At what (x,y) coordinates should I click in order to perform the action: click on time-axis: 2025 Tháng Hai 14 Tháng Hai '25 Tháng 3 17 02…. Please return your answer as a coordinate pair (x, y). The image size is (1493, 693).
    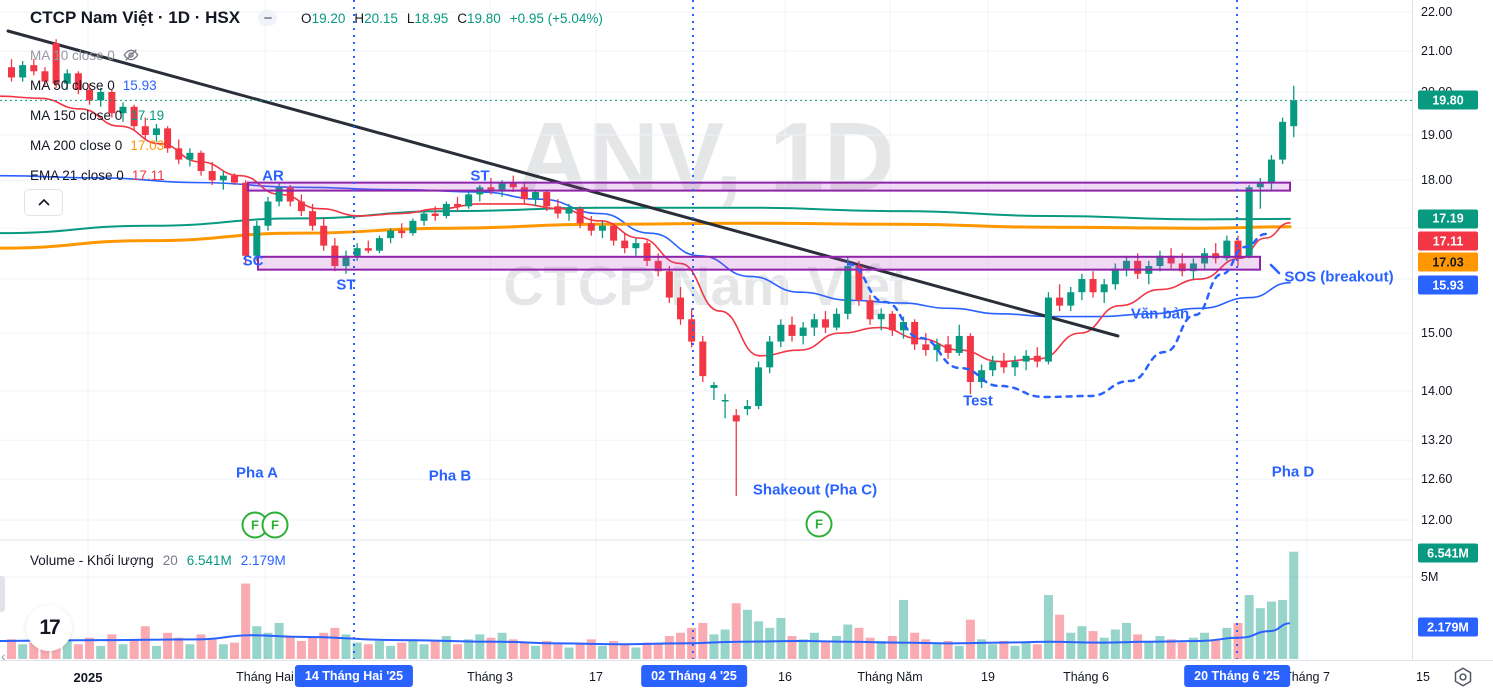
    Looking at the image, I should click on (746, 676).